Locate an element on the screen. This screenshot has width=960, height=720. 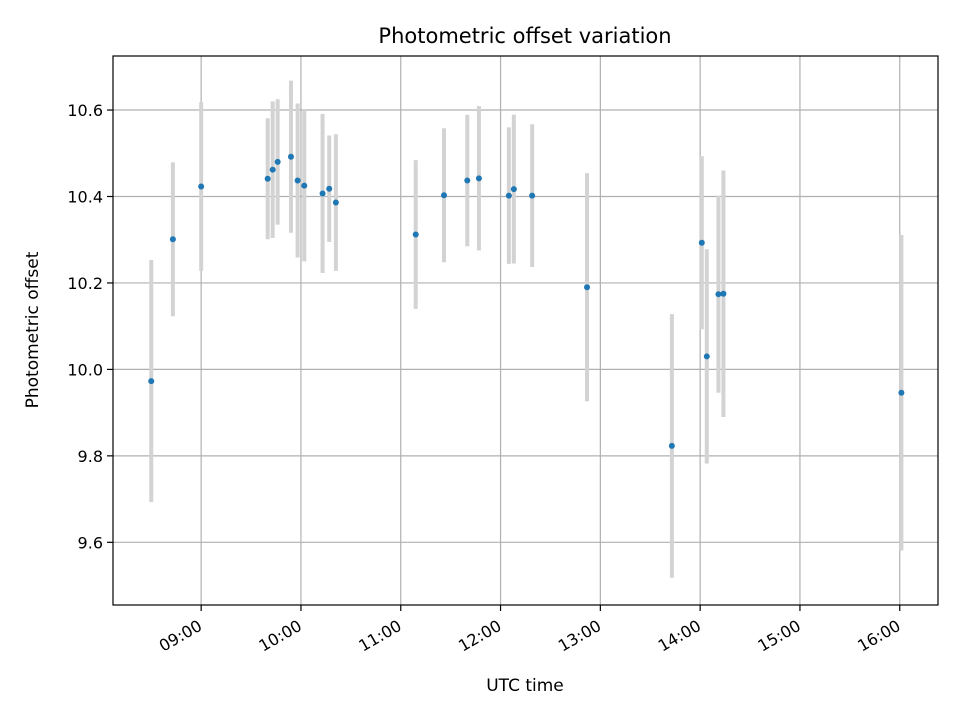
y-tick-label: 10.4 is located at coordinates (85, 196).